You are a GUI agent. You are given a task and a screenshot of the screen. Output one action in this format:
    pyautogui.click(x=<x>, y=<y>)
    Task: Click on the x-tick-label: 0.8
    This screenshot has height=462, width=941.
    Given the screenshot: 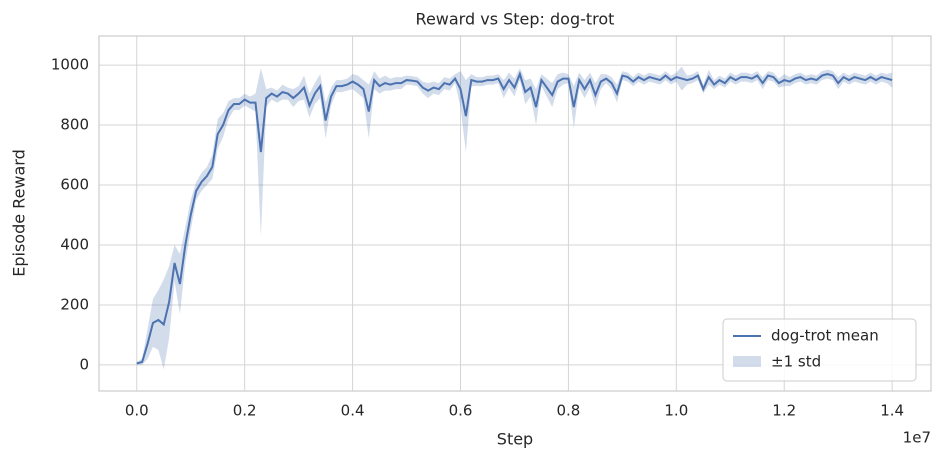 What is the action you would take?
    pyautogui.click(x=568, y=411)
    